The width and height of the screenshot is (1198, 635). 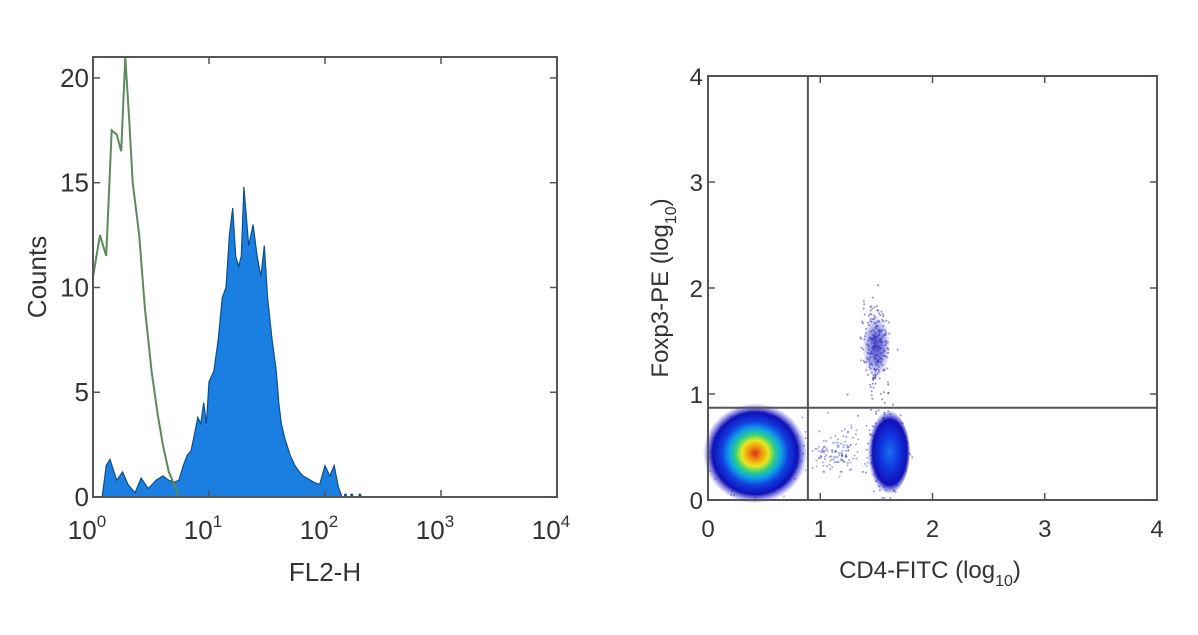 I want to click on histogram-x-label: FL2-H, so click(x=325, y=572).